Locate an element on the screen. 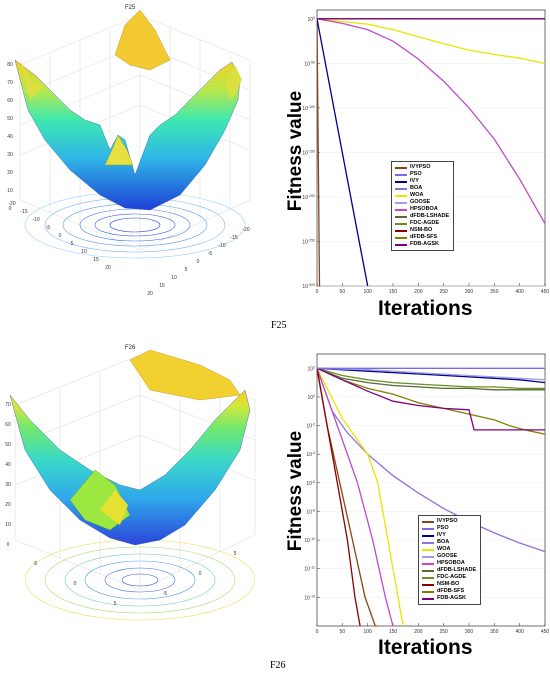 The image size is (550, 677). f25-y-tick: 10 is located at coordinates (174, 278).